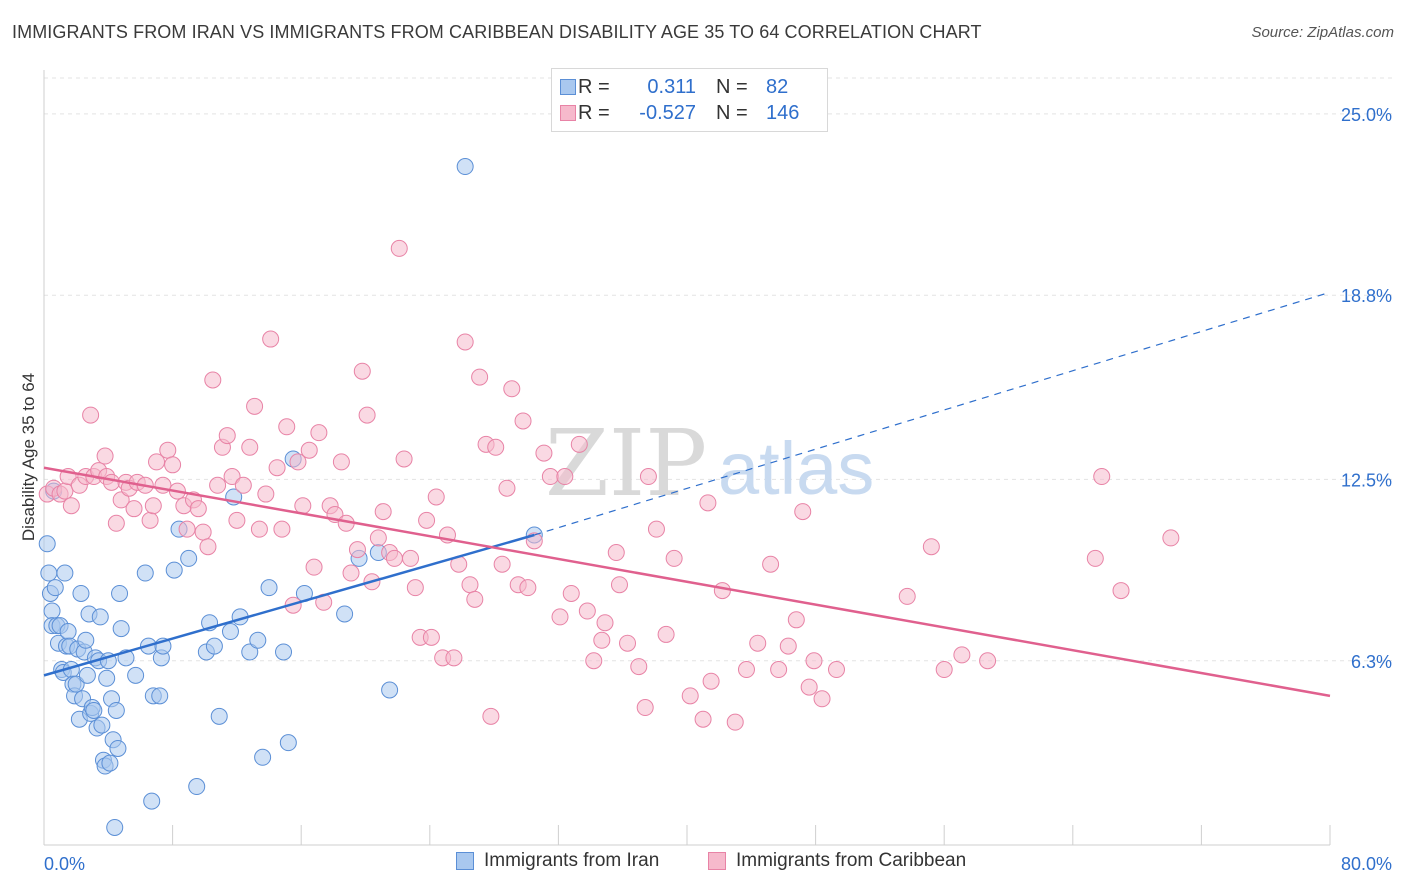 The width and height of the screenshot is (1406, 892). Describe the element at coordinates (572, 860) in the screenshot. I see `bottom-legend-label-iran: Immigrants from Iran` at that location.